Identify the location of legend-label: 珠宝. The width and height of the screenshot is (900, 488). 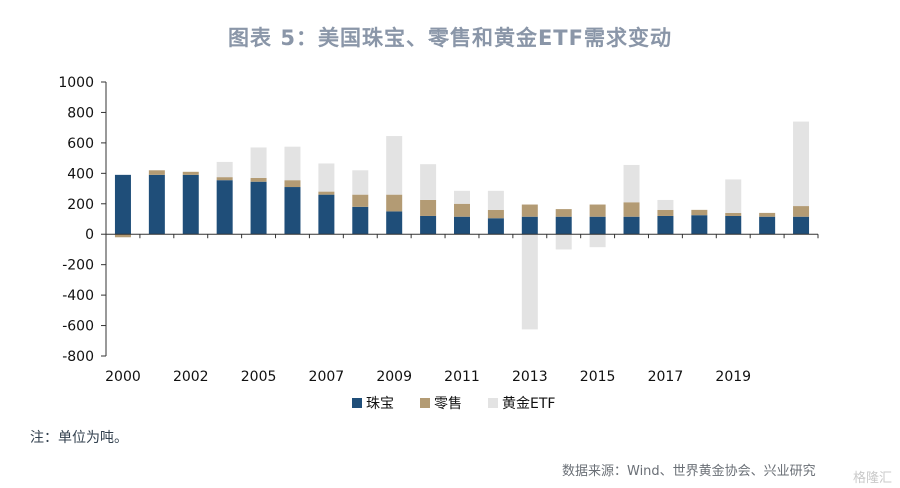
(380, 404).